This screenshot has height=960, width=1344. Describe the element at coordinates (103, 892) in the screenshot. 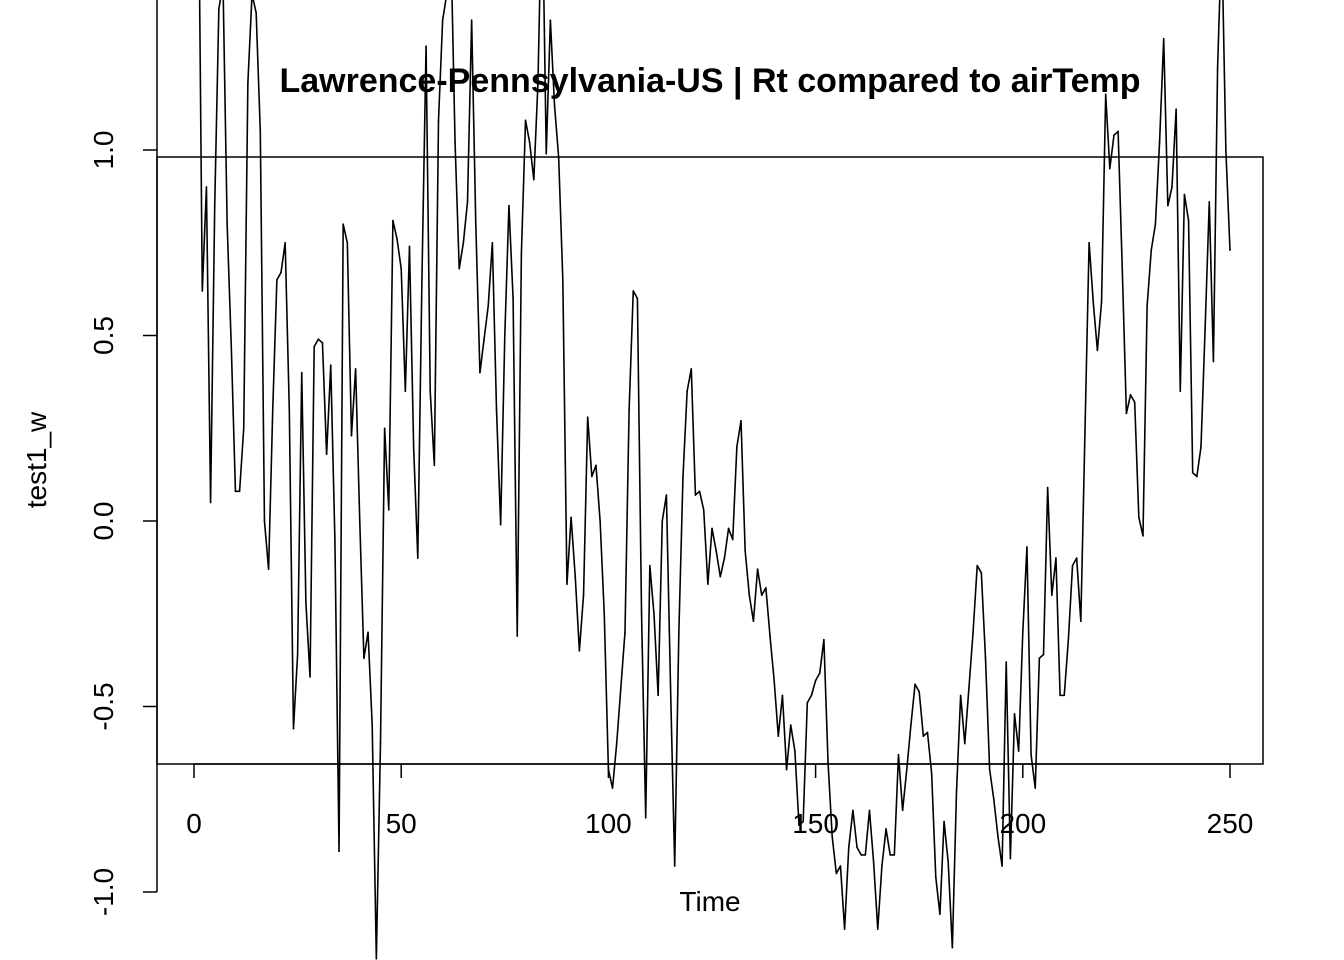

I see `y-tick-label: -1.0` at that location.